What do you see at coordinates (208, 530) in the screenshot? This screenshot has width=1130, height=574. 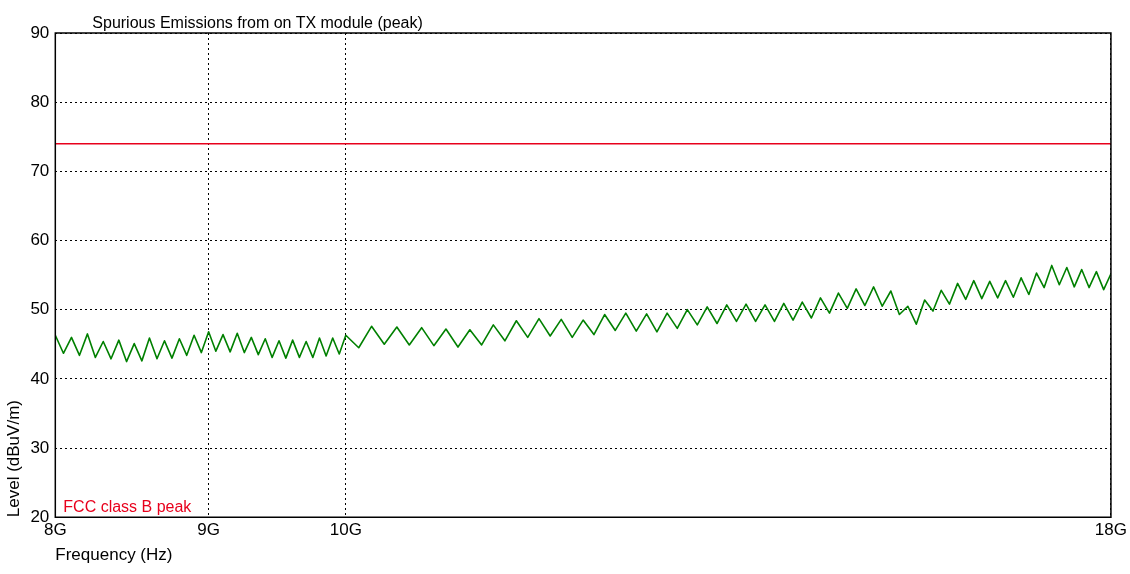 I see `x-tick-label: 9G` at bounding box center [208, 530].